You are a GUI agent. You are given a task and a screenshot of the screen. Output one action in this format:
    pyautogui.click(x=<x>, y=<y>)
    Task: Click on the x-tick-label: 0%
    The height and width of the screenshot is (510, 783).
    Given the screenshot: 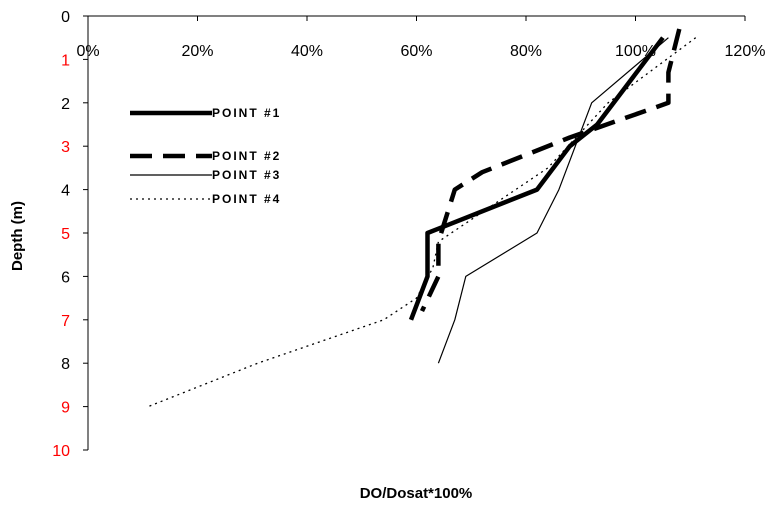 What is the action you would take?
    pyautogui.click(x=87, y=51)
    